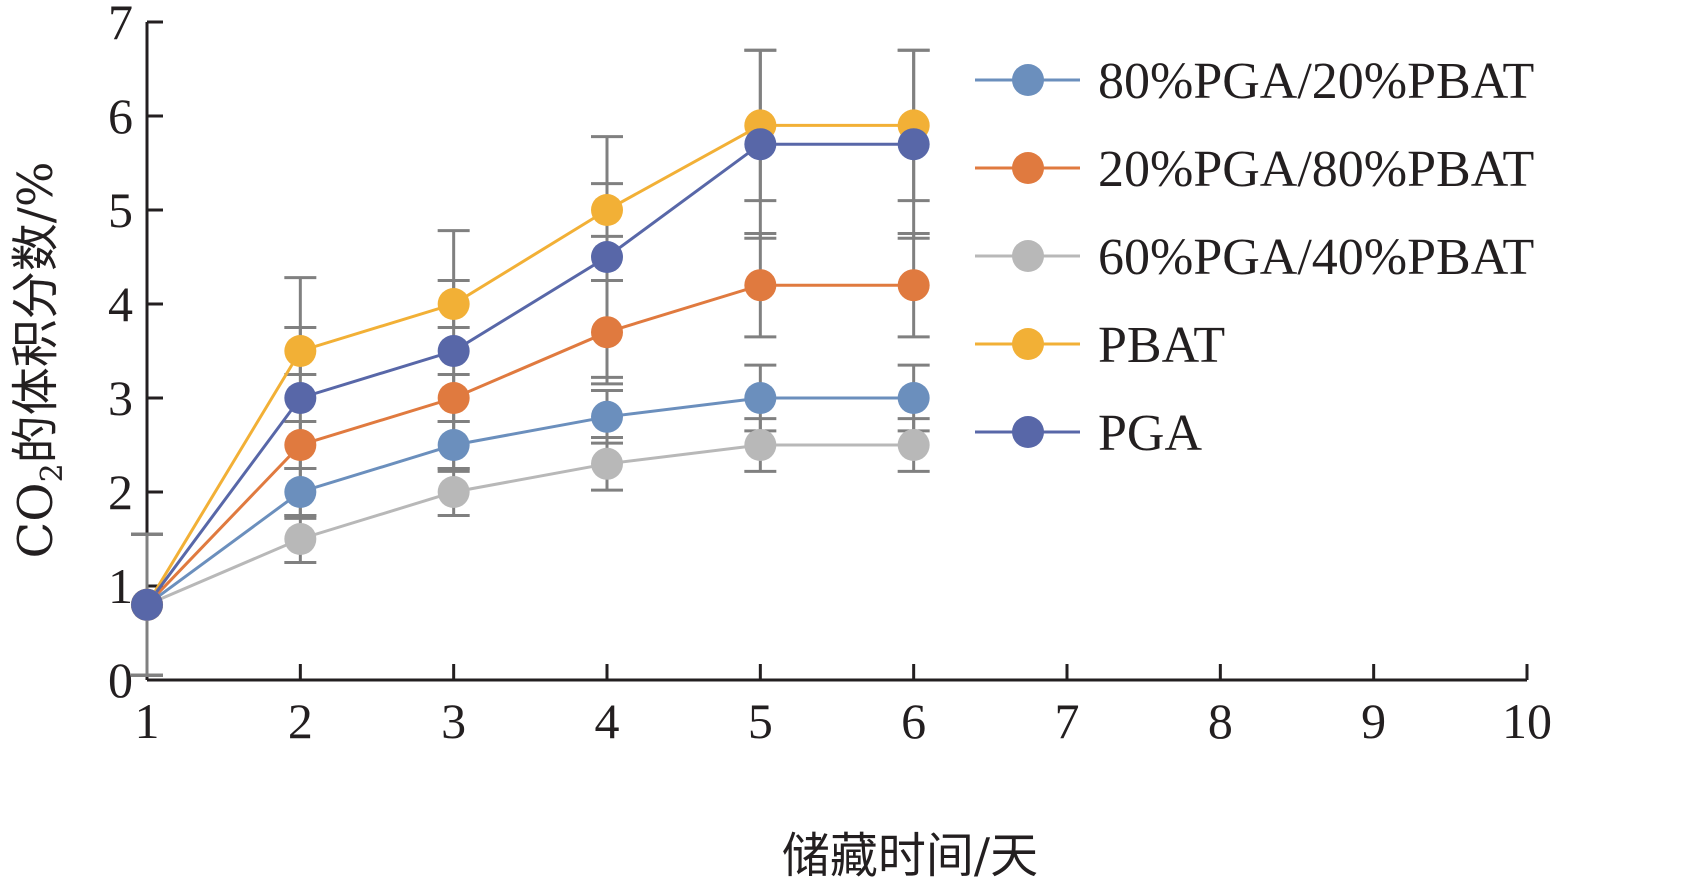  Describe the element at coordinates (760, 721) in the screenshot. I see `x-tick-label: 5` at that location.